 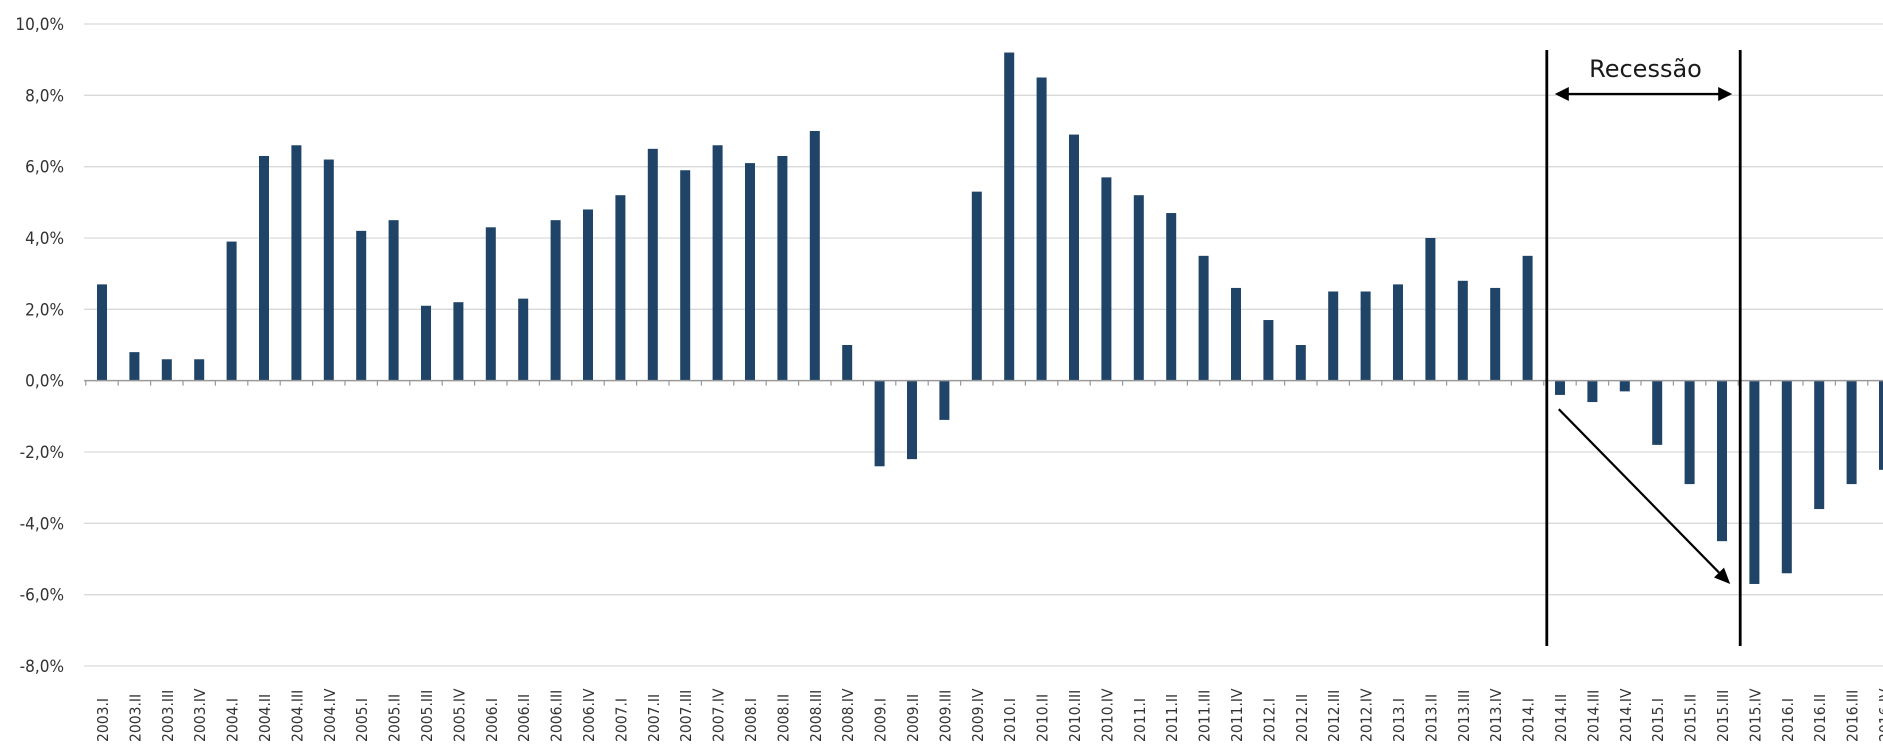 What do you see at coordinates (1043, 718) in the screenshot?
I see `x-tick-label: 2010.II` at bounding box center [1043, 718].